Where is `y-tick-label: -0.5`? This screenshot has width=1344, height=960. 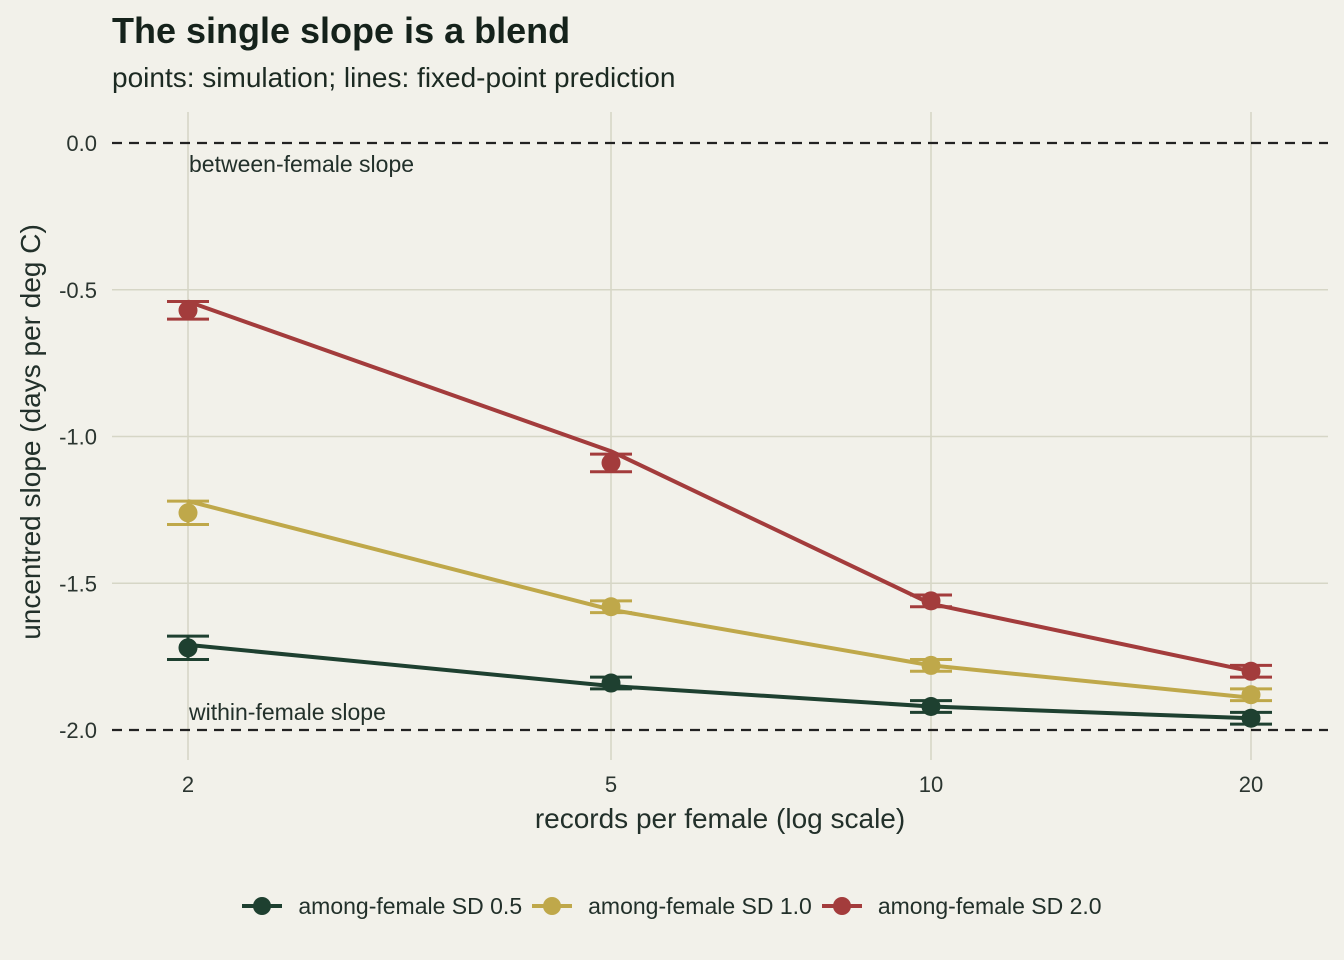 y-tick-label: -0.5 is located at coordinates (78, 290).